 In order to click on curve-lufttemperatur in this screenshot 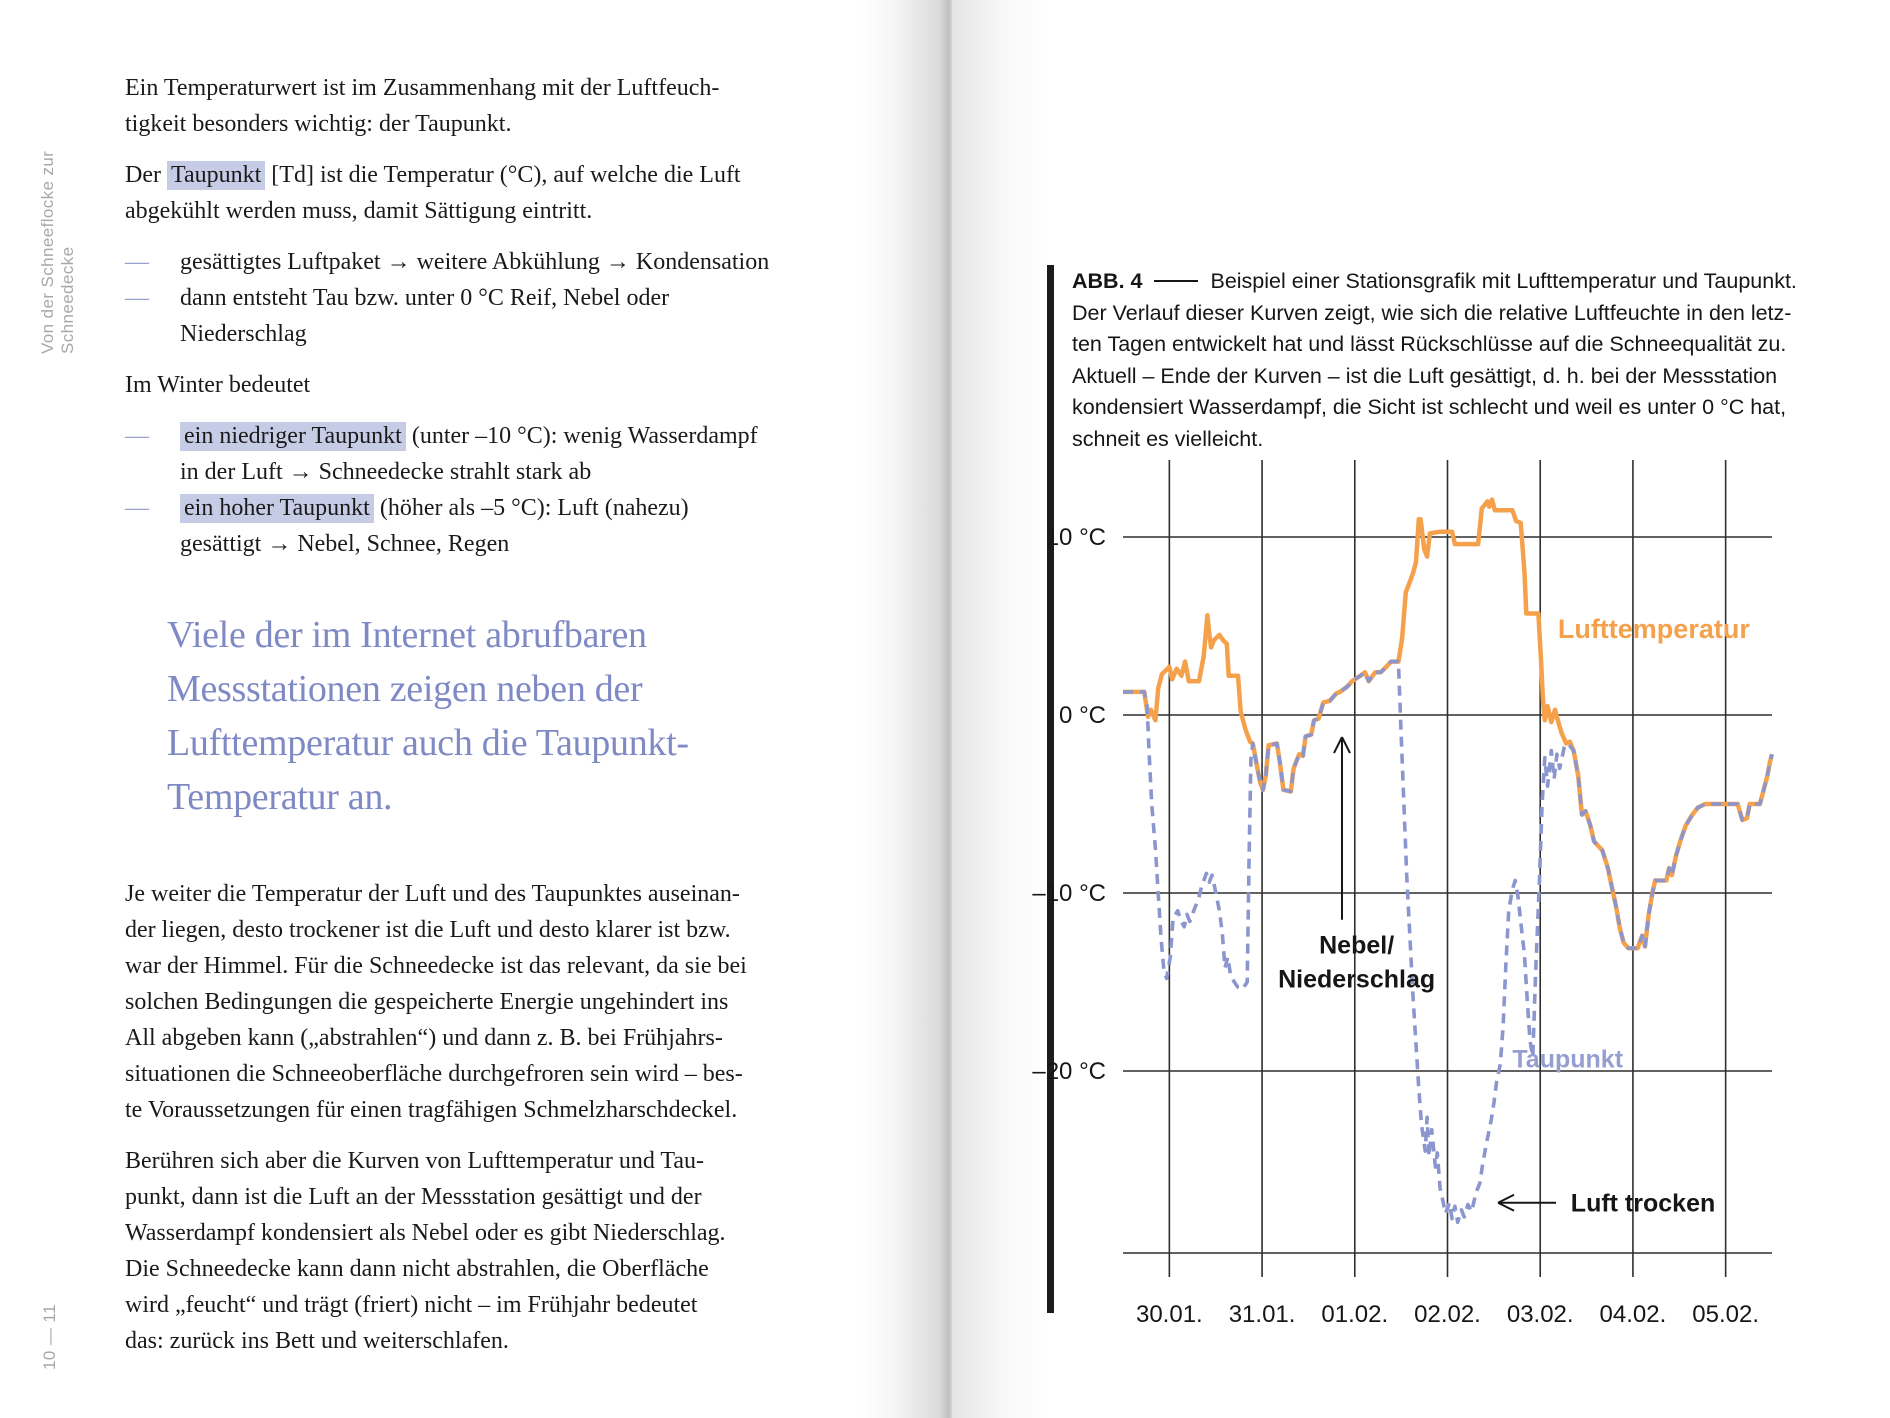, I will do `click(1449, 724)`.